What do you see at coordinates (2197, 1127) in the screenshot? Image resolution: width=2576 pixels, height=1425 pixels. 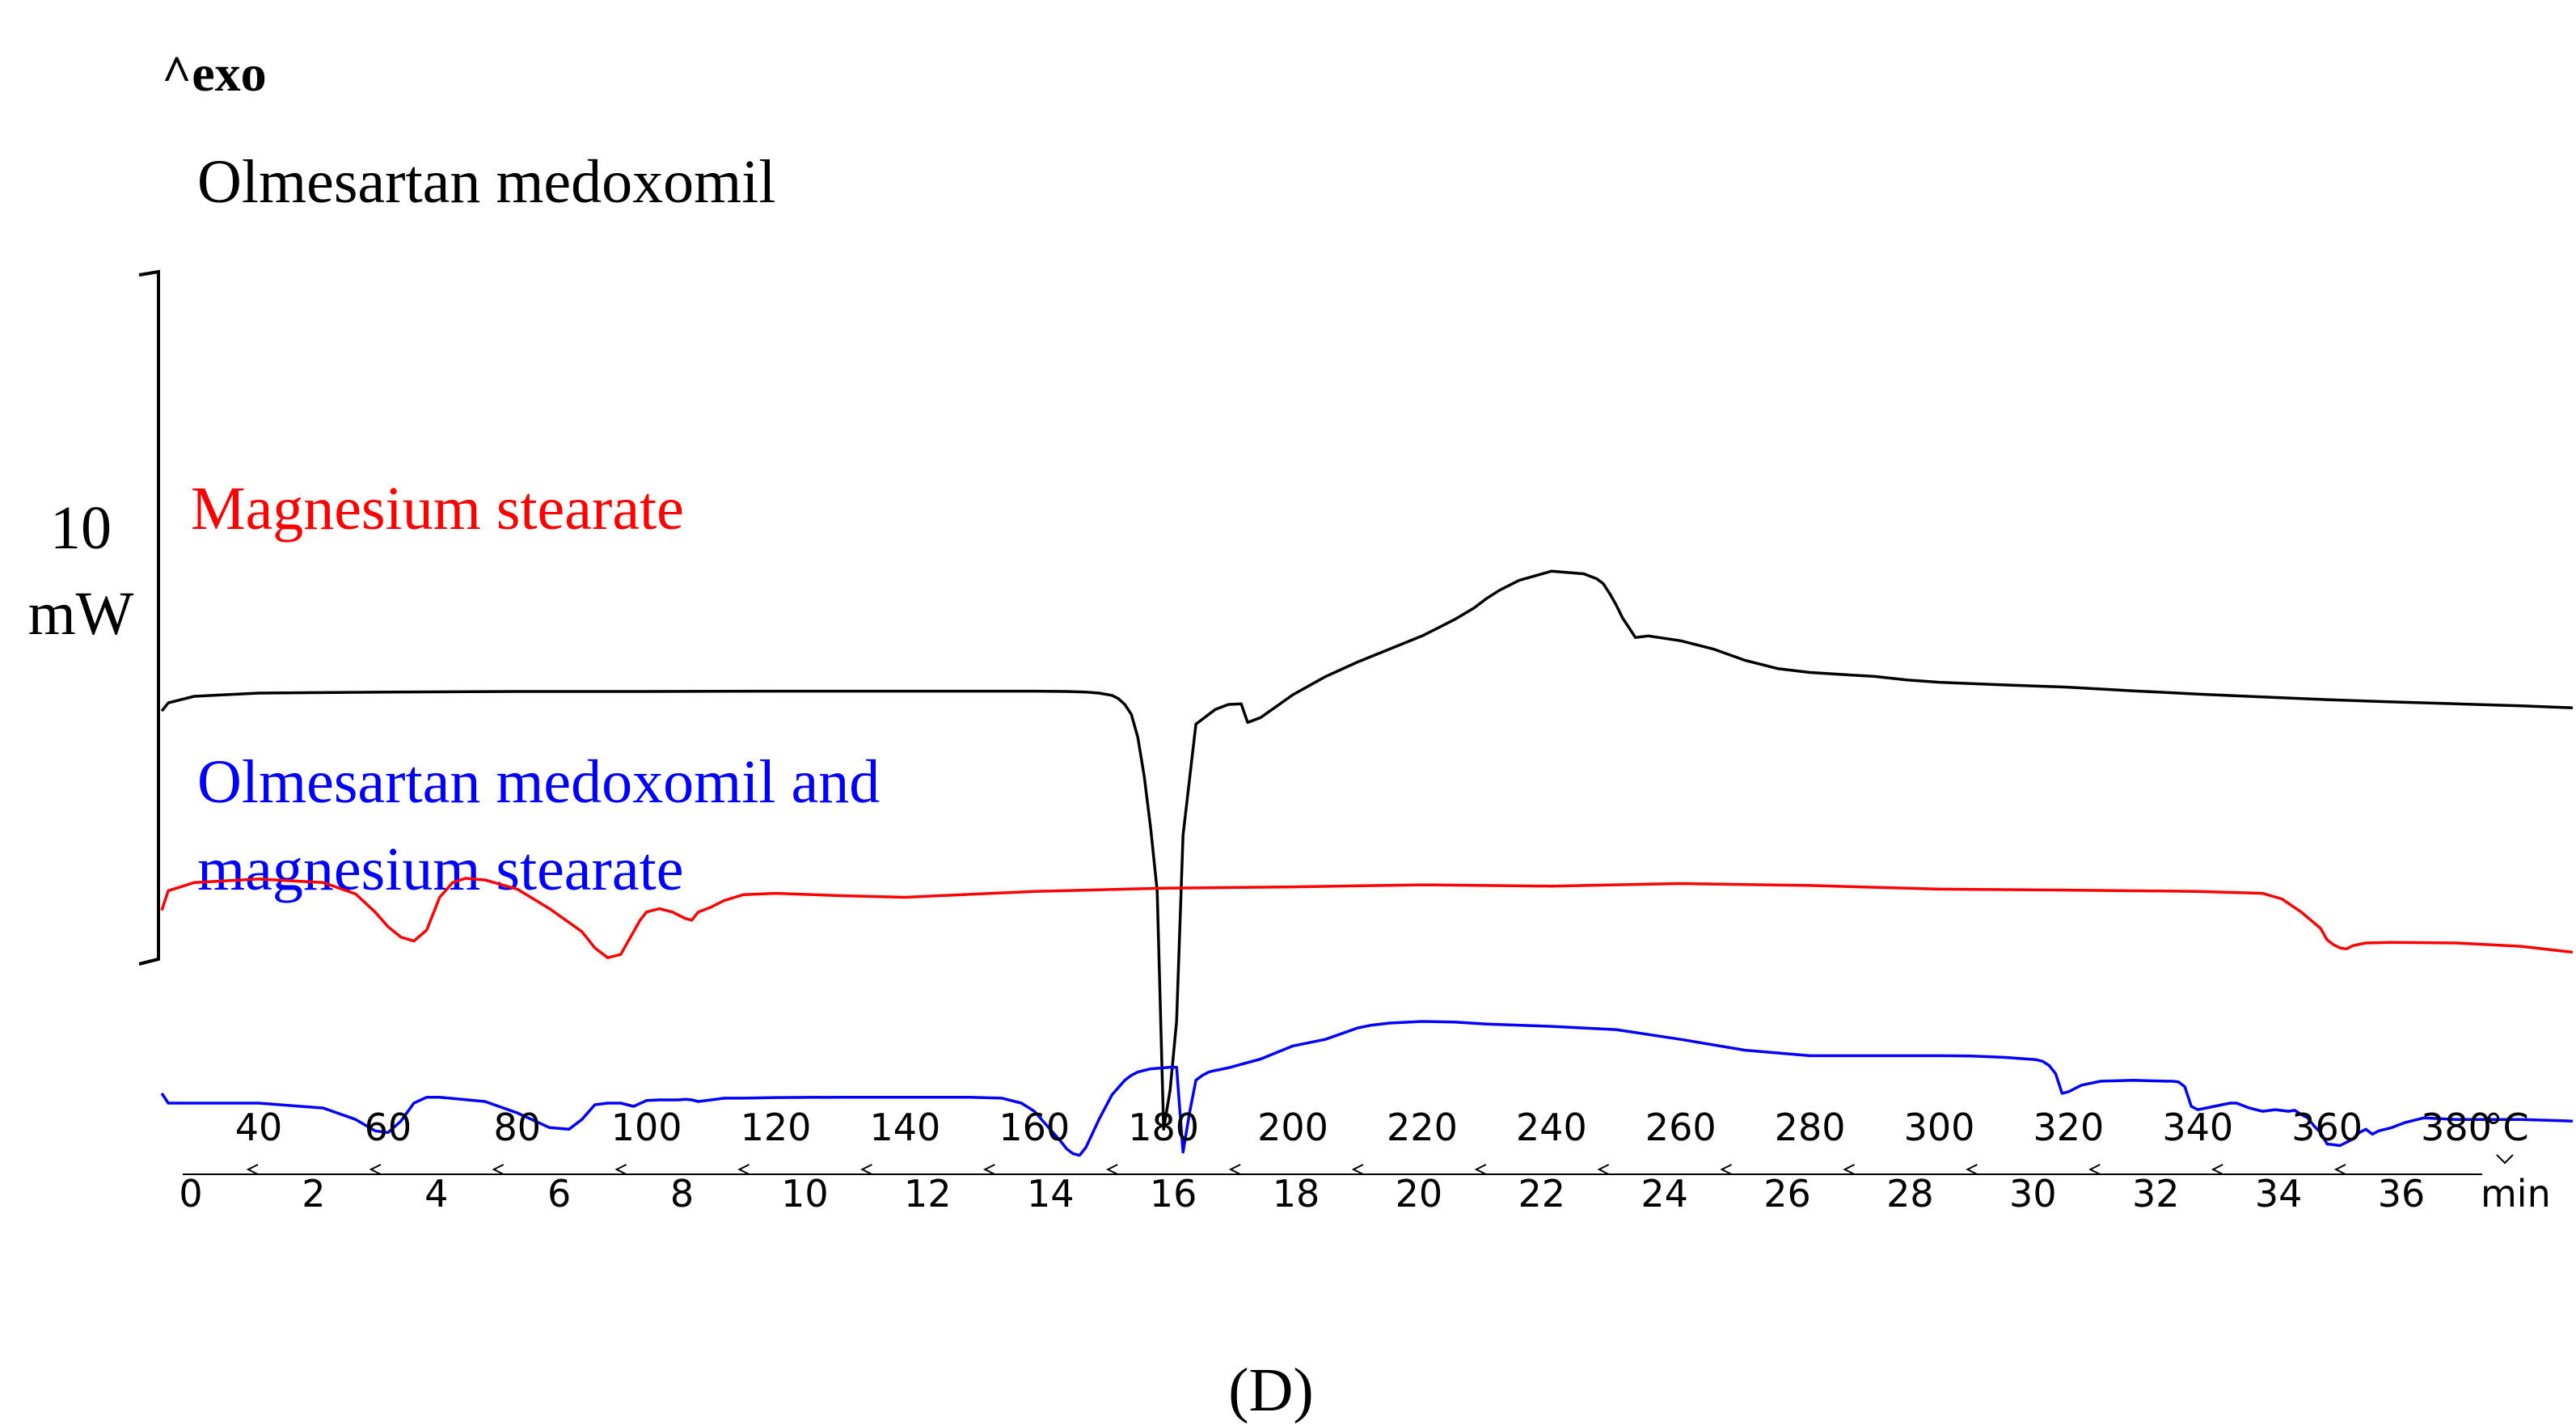 I see `temperature-tick-label: 340` at bounding box center [2197, 1127].